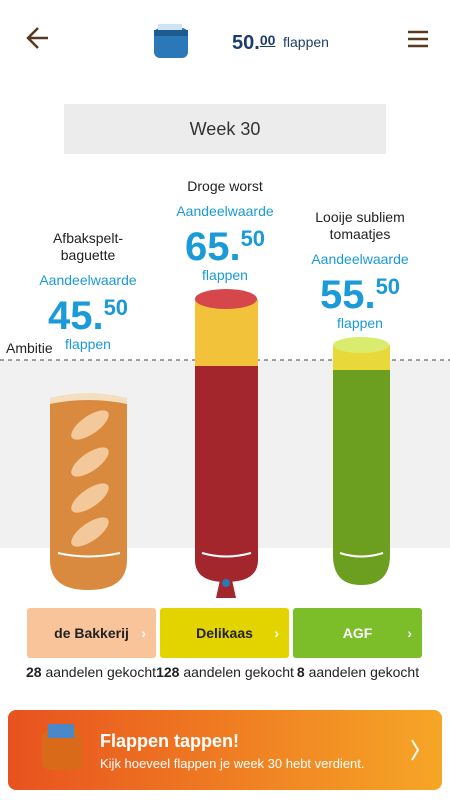 Image resolution: width=450 pixels, height=800 pixels. What do you see at coordinates (33, 672) in the screenshot?
I see `shares-number: 28` at bounding box center [33, 672].